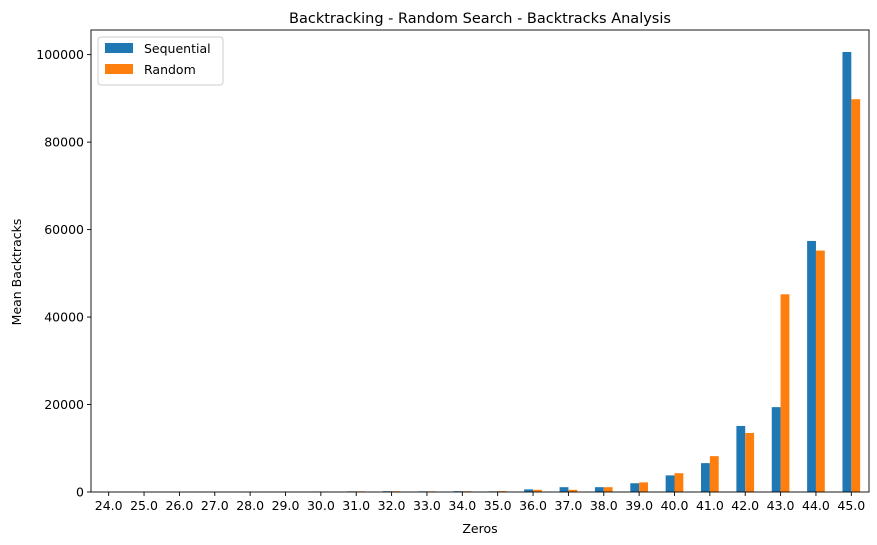 The width and height of the screenshot is (877, 545). What do you see at coordinates (856, 296) in the screenshot?
I see `bar-random-45.0` at bounding box center [856, 296].